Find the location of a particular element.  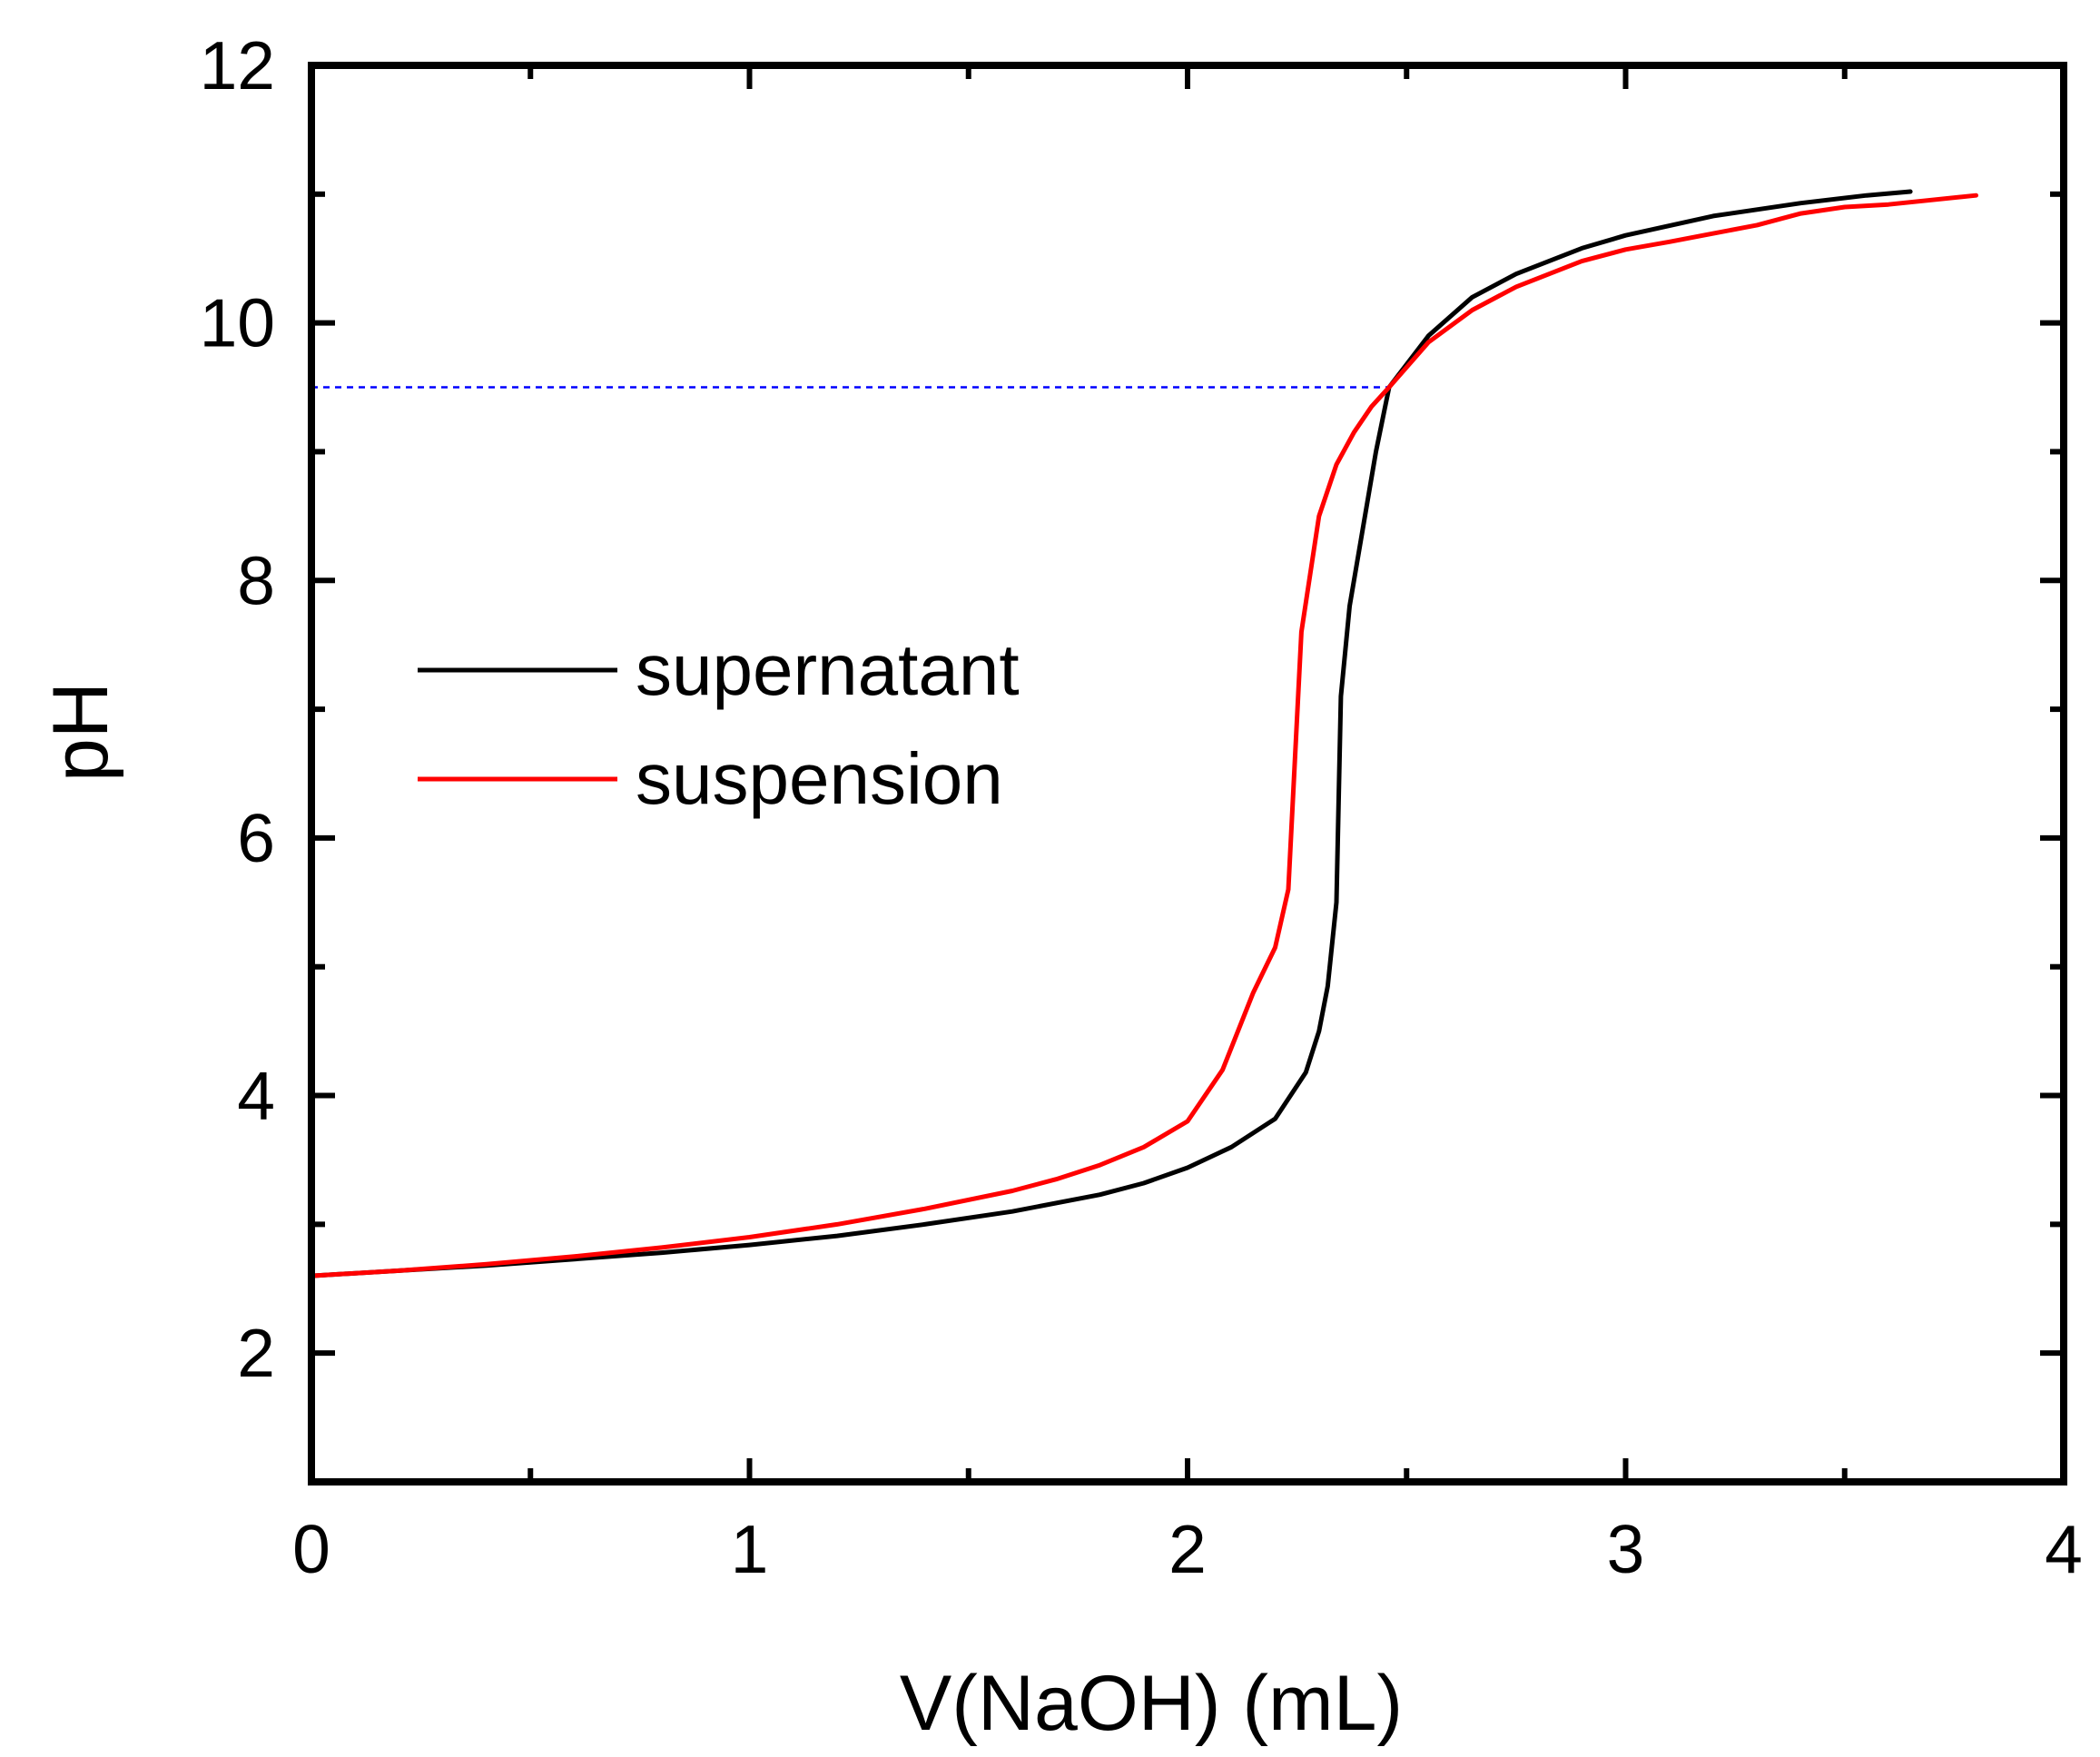

y-tick-label: 6 is located at coordinates (256, 838).